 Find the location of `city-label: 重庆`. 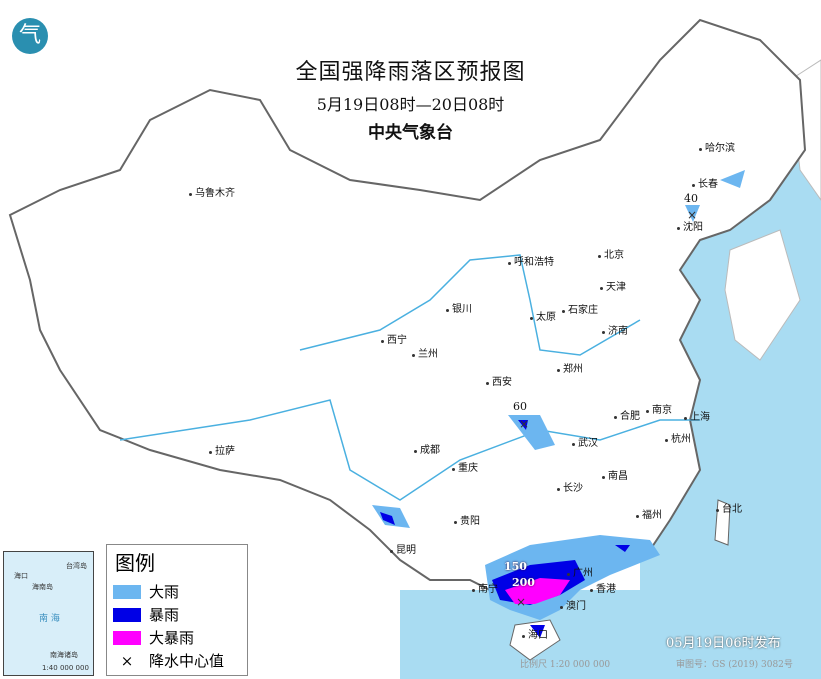

city-label: 重庆 is located at coordinates (465, 468).